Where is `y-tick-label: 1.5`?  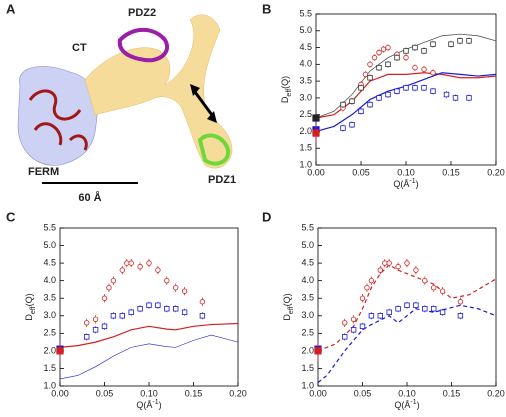
y-tick-label: 1.5 is located at coordinates (49, 368).